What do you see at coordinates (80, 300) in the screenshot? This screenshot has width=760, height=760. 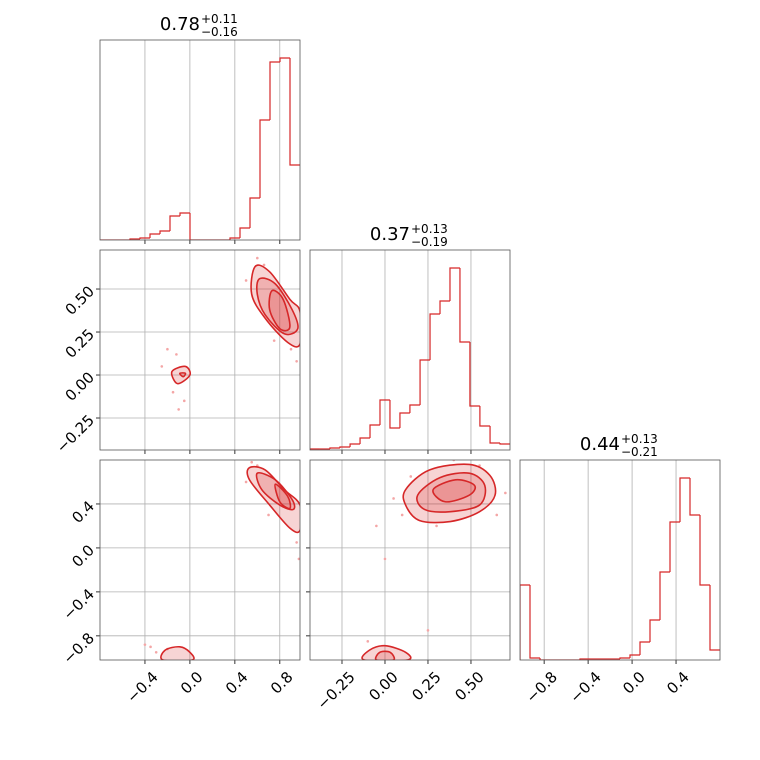 I see `y-tick-label: 0.50` at bounding box center [80, 300].